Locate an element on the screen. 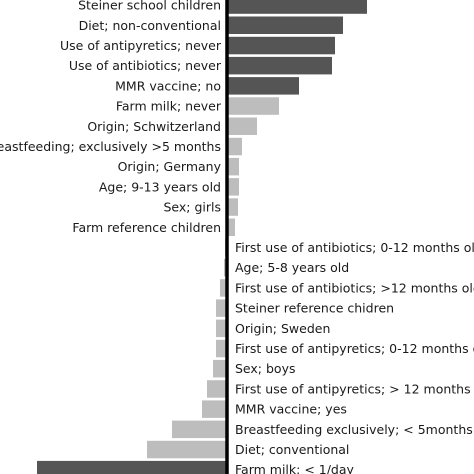 This screenshot has width=474, height=474. category-label-4: MMR vaccine; no is located at coordinates (168, 85).